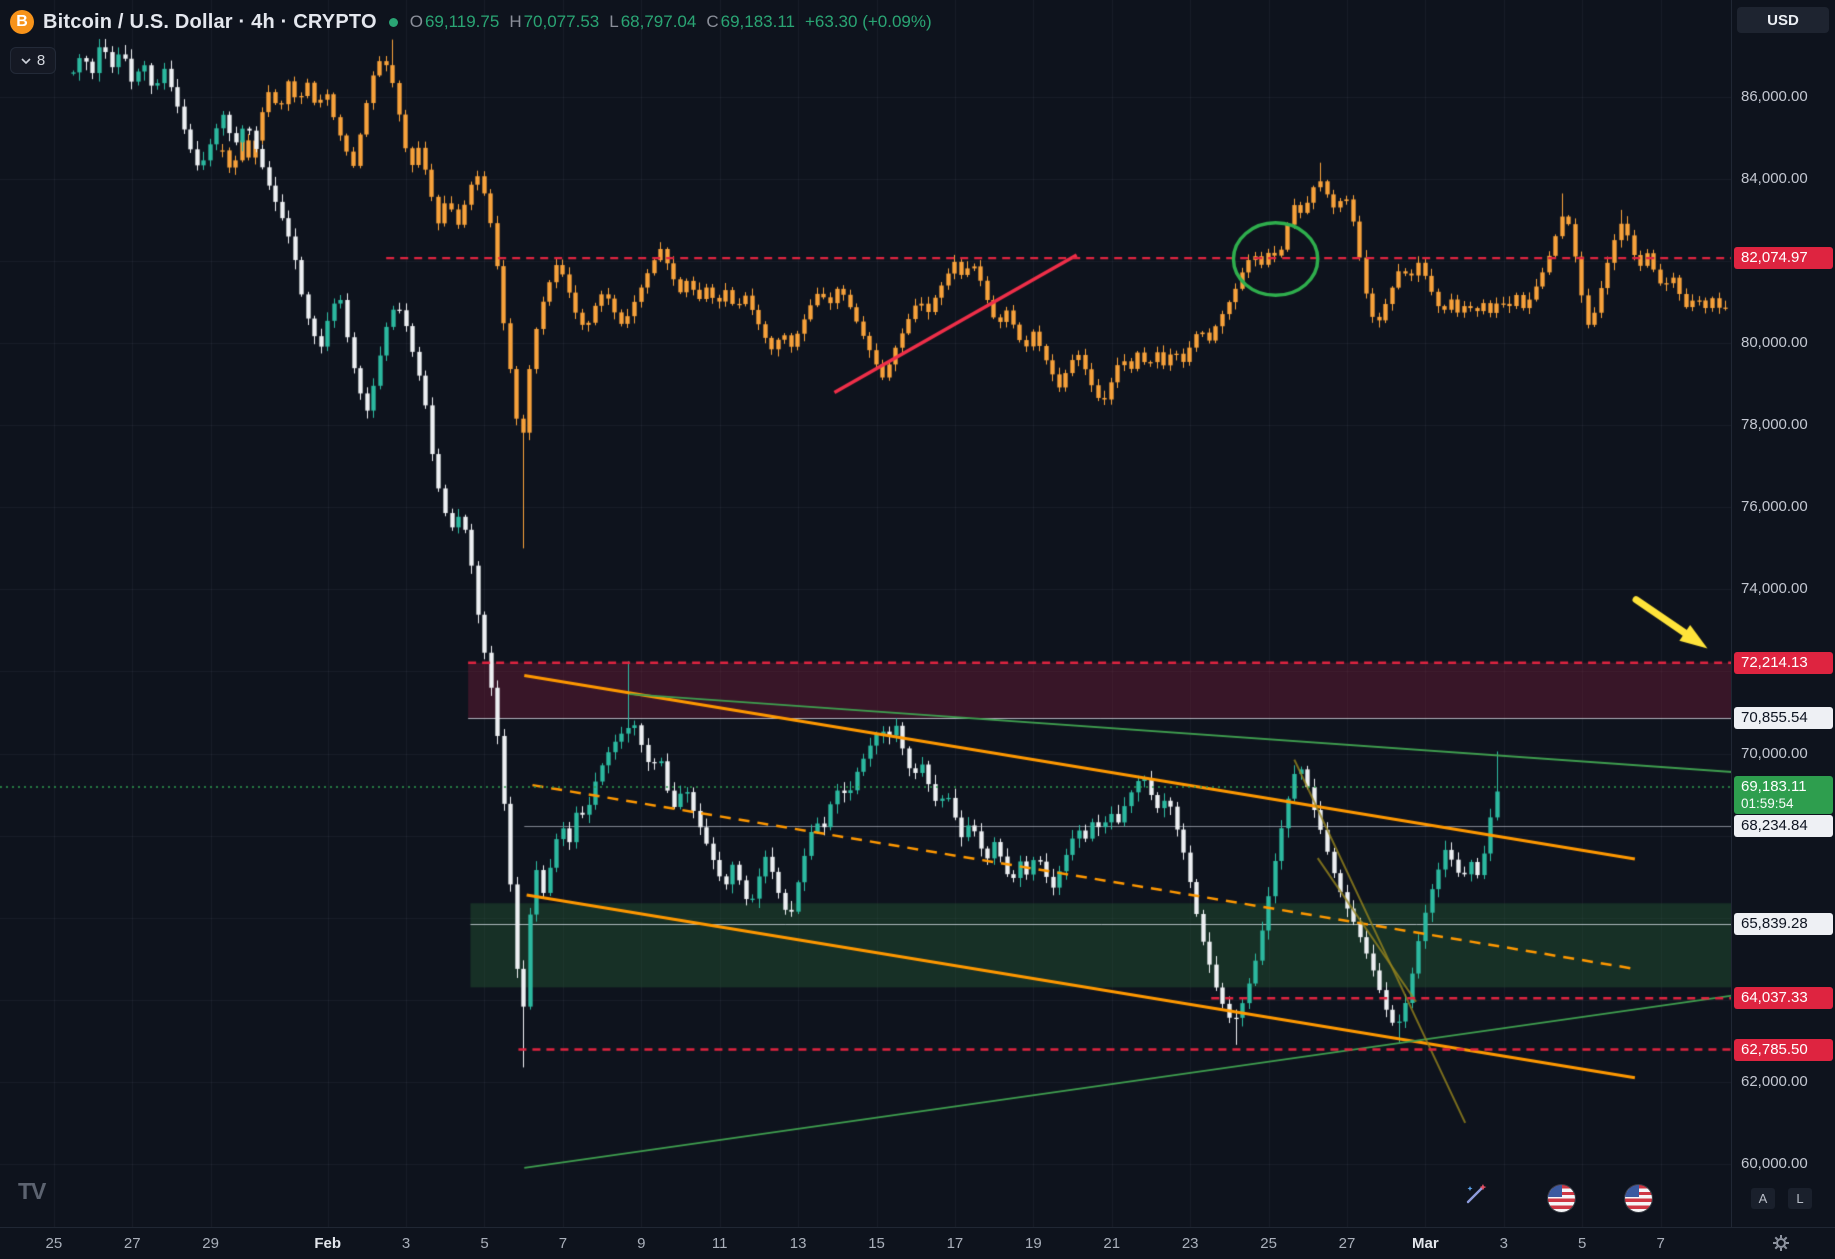  I want to click on time-tick-label: 15, so click(876, 1243).